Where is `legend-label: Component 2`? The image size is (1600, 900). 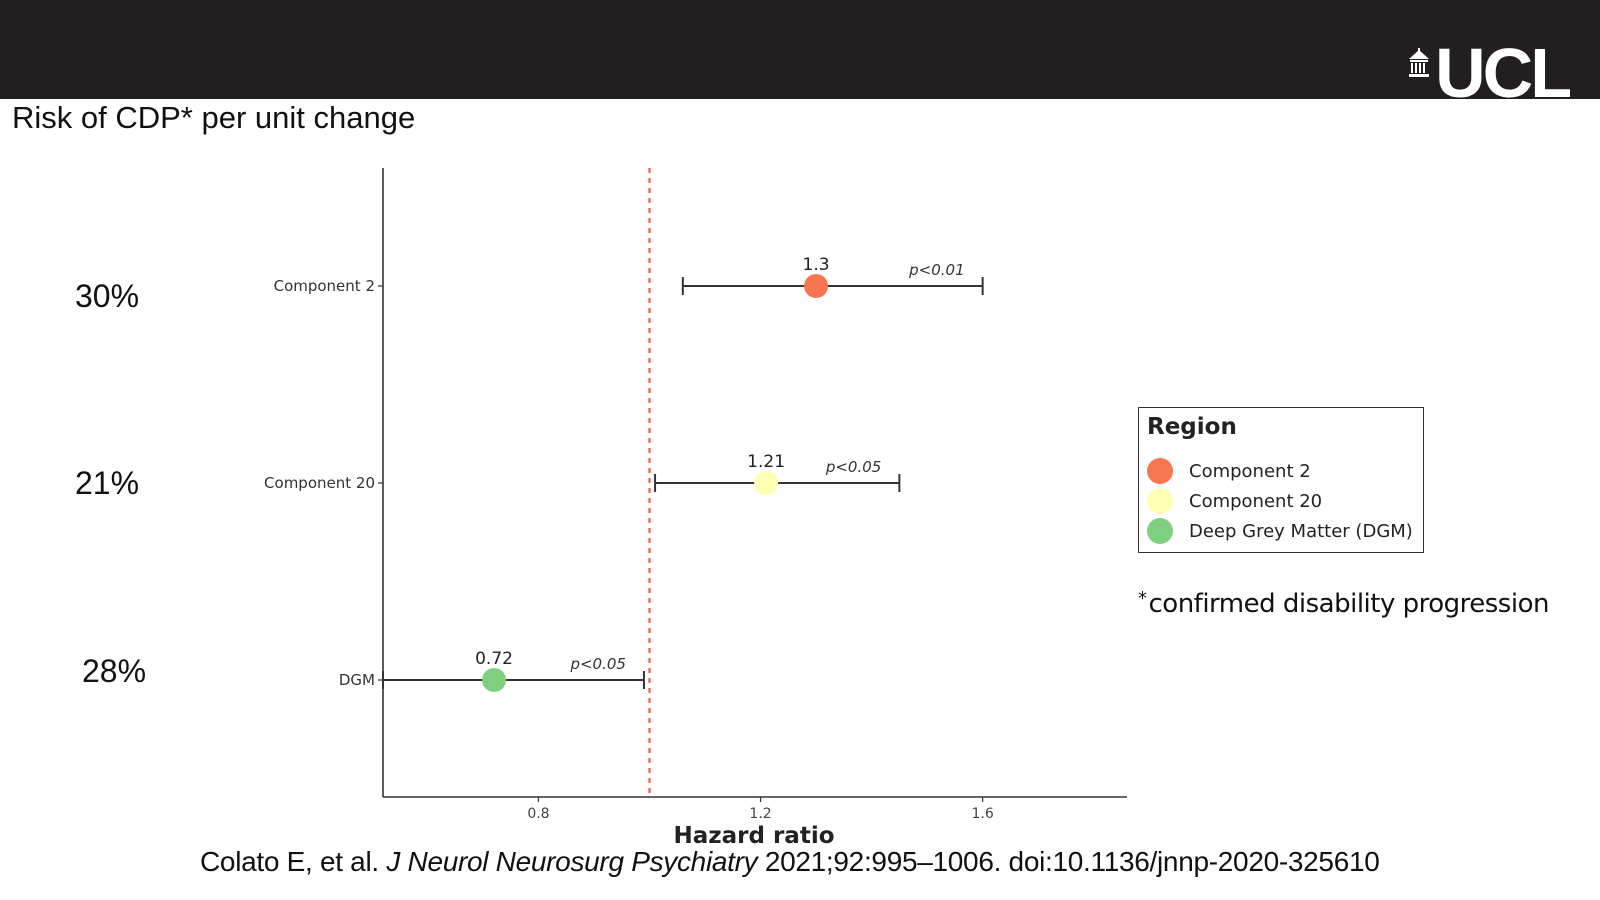
legend-label: Component 2 is located at coordinates (1250, 471).